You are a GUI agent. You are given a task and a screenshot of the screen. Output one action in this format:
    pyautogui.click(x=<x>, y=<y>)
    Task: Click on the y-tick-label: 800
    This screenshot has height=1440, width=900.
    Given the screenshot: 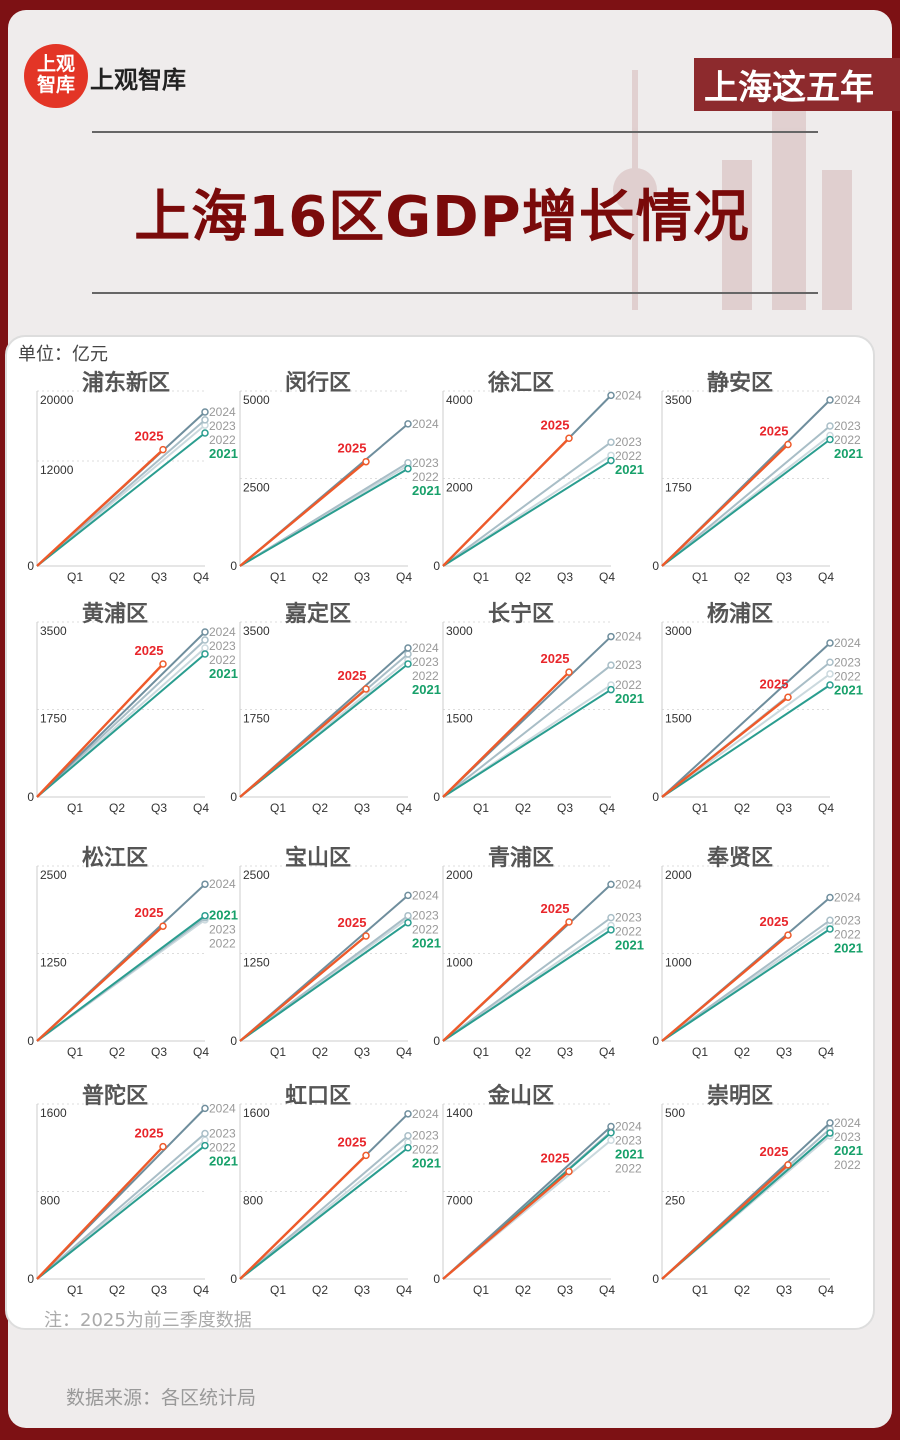 What is the action you would take?
    pyautogui.click(x=50, y=1201)
    